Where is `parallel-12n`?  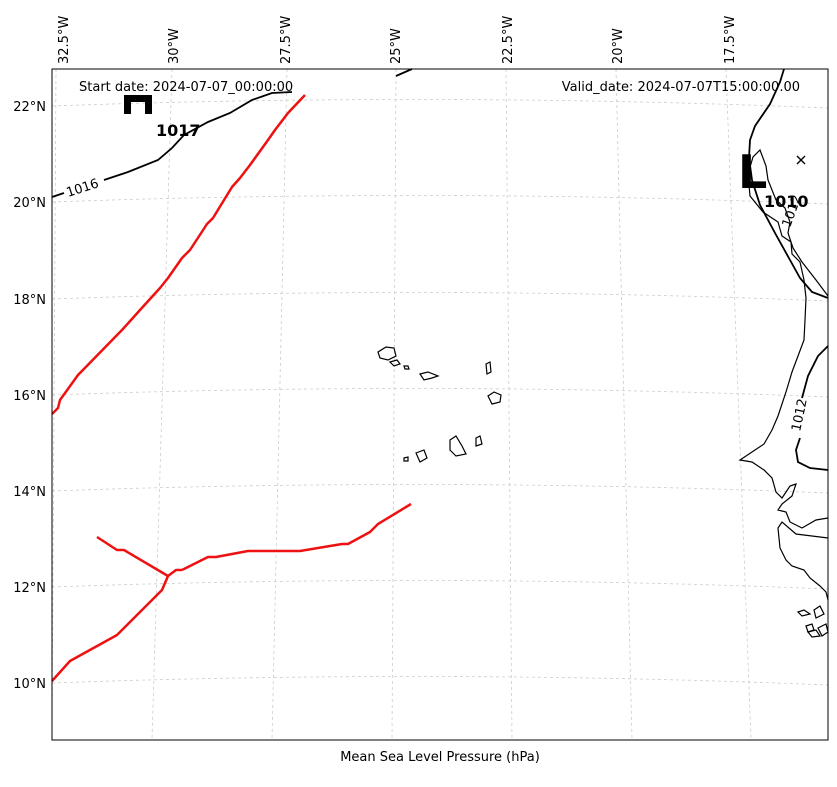
parallel-12n is located at coordinates (440, 585).